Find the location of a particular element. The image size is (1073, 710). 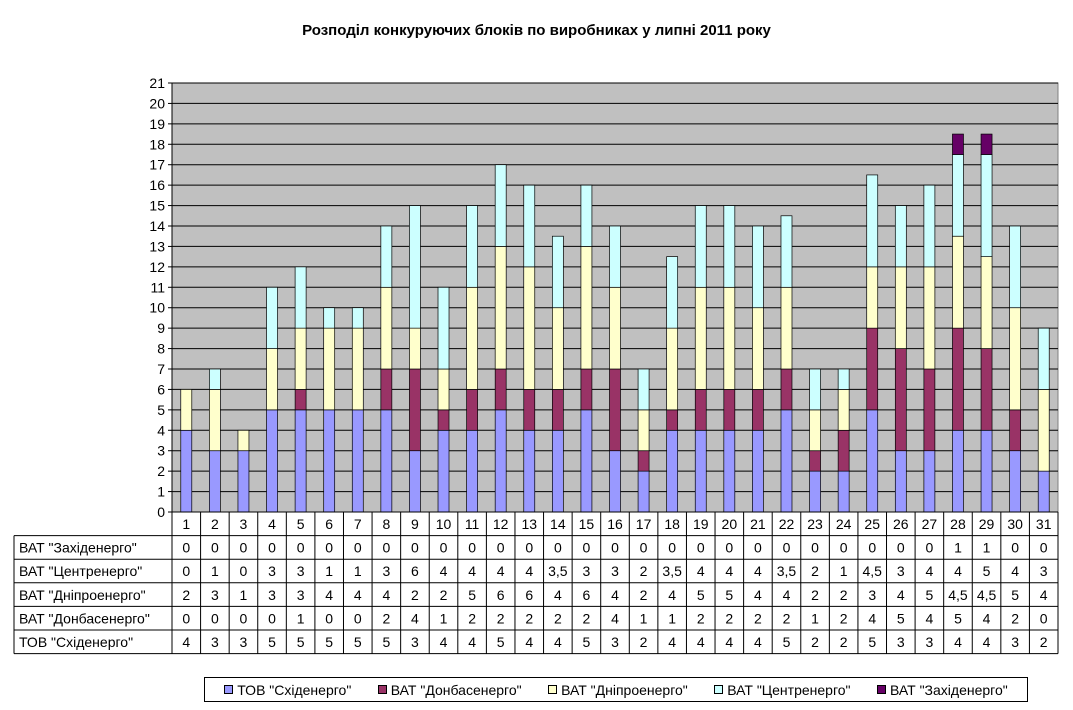

y-tick-label: 12 is located at coordinates (157, 267).